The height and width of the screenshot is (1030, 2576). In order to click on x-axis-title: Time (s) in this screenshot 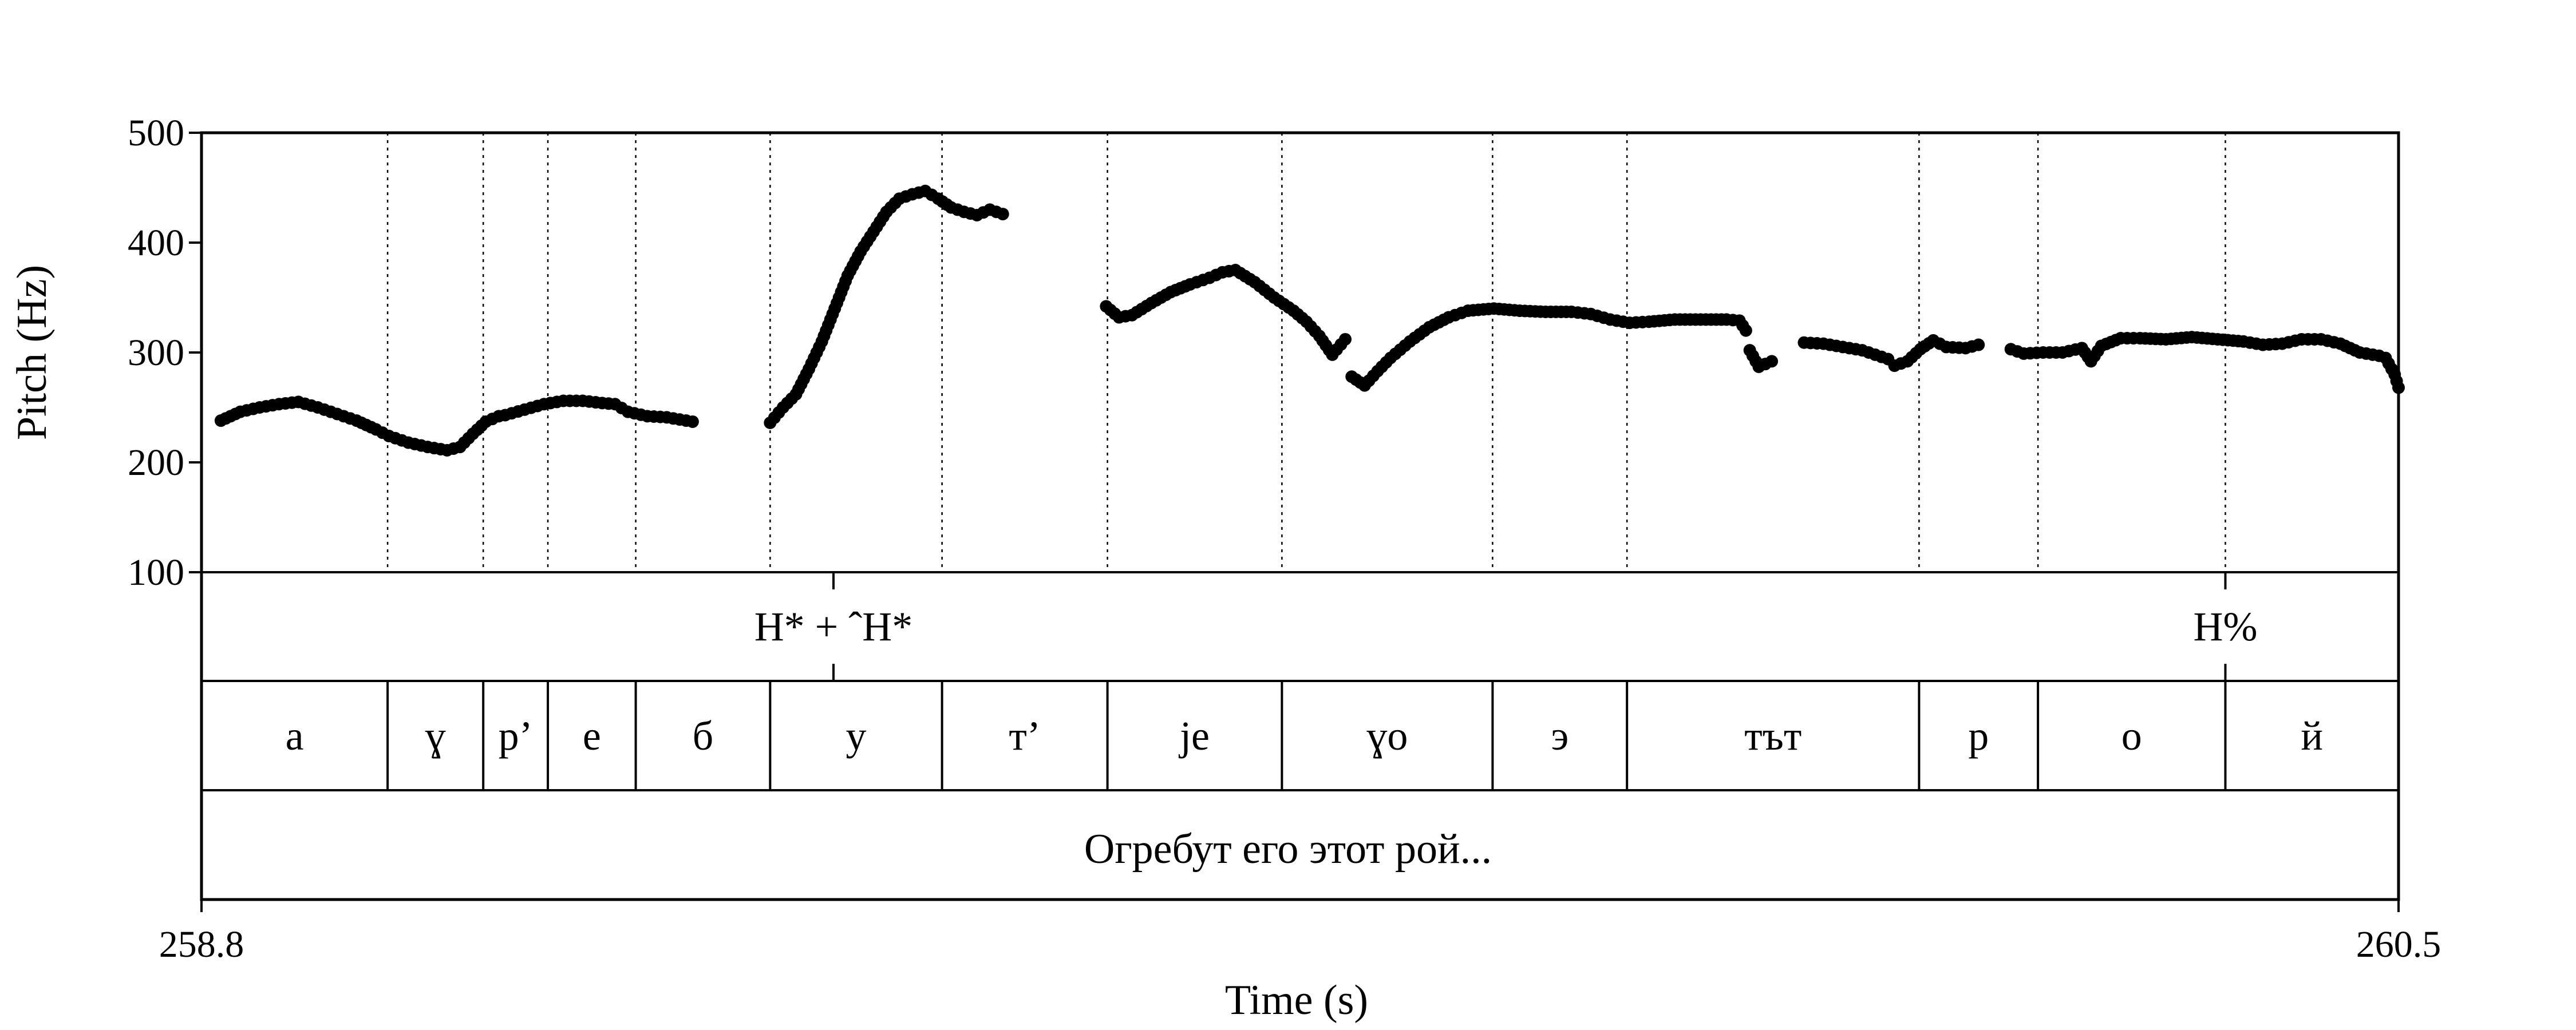, I will do `click(1296, 1000)`.